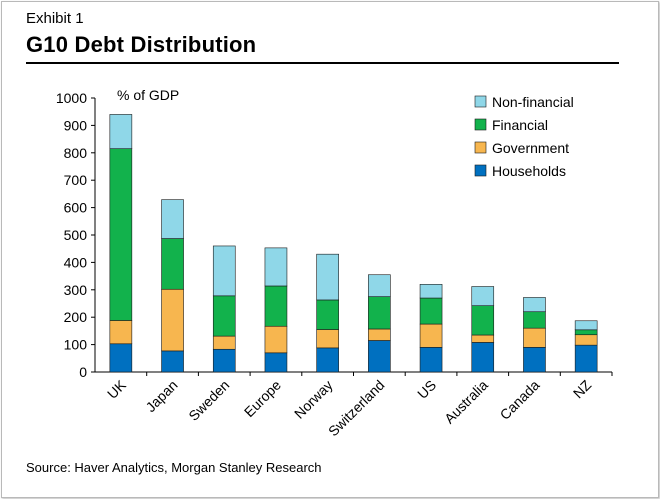 The width and height of the screenshot is (660, 499). Describe the element at coordinates (379, 313) in the screenshot. I see `bar-switzerland-financial` at that location.